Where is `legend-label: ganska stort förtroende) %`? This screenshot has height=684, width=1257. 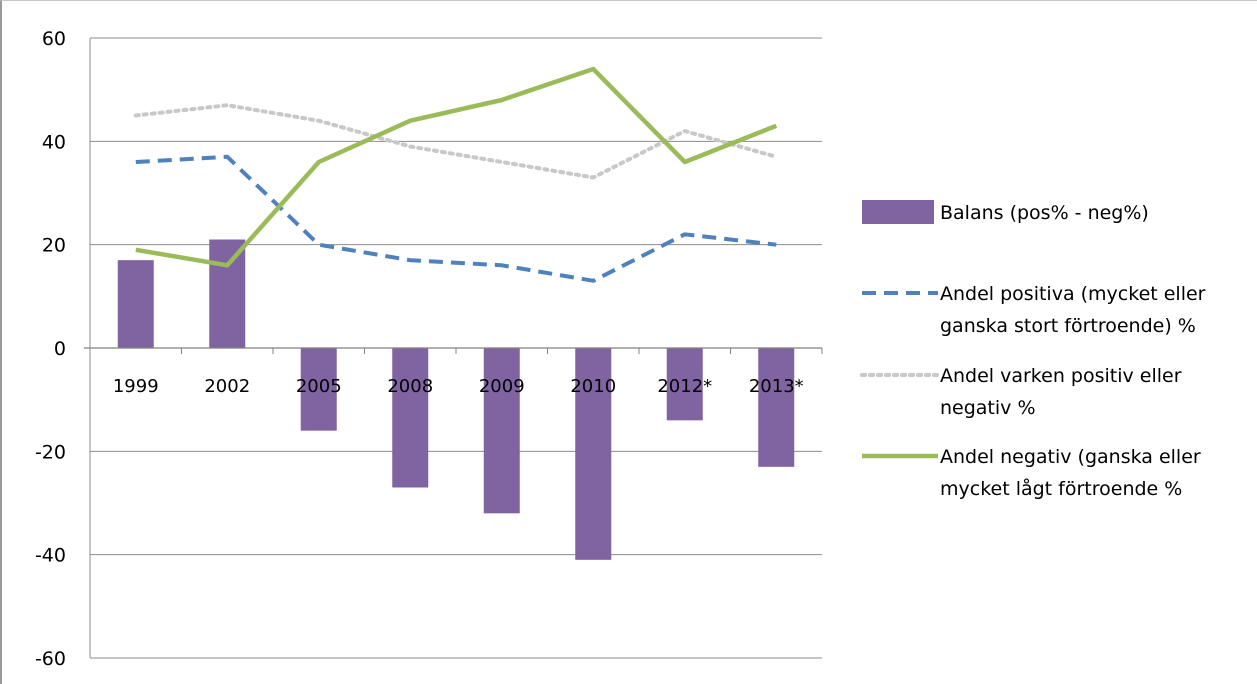
legend-label: ganska stort förtroende) % is located at coordinates (1068, 326).